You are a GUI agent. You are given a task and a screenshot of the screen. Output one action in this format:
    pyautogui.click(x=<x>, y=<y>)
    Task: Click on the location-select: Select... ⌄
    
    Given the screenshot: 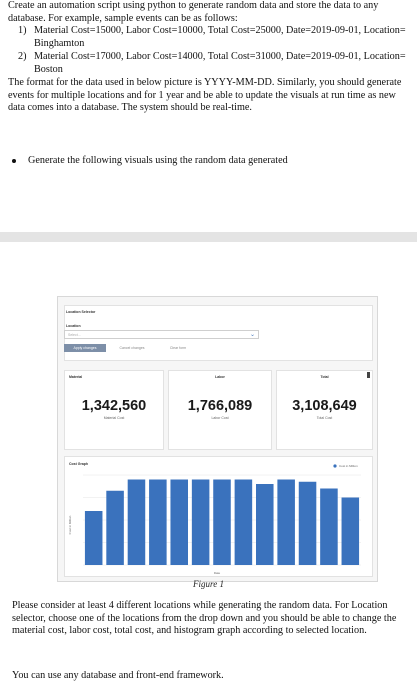 What is the action you would take?
    pyautogui.click(x=161, y=334)
    